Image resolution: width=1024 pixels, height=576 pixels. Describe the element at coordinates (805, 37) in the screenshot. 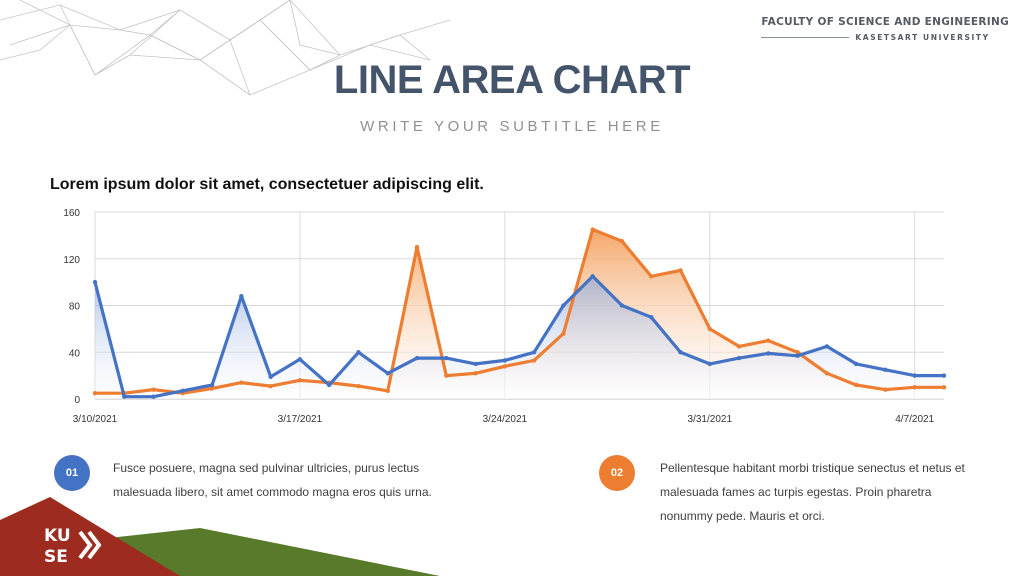

I see `brand-rule` at that location.